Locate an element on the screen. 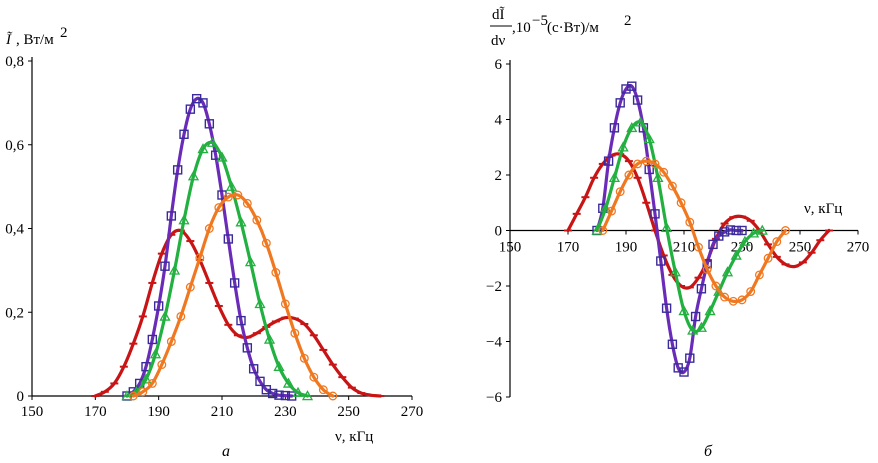  series-line-red is located at coordinates (237, 313).